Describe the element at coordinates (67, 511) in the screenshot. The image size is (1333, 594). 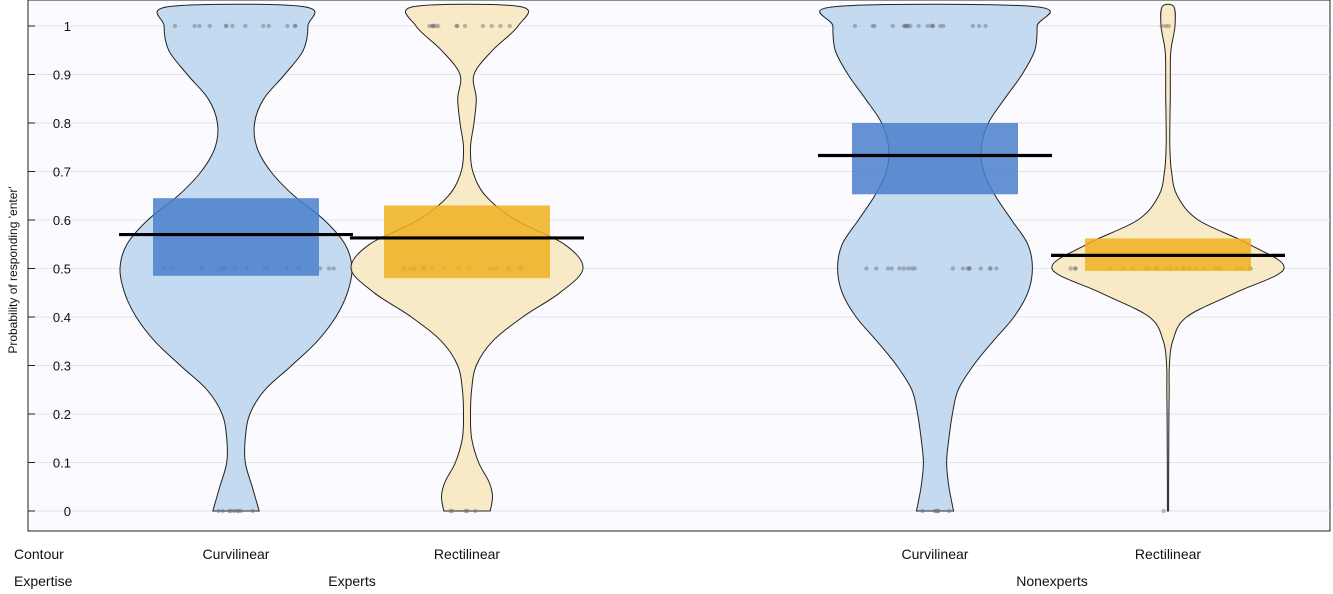
I see `y-tick-label: 0` at that location.